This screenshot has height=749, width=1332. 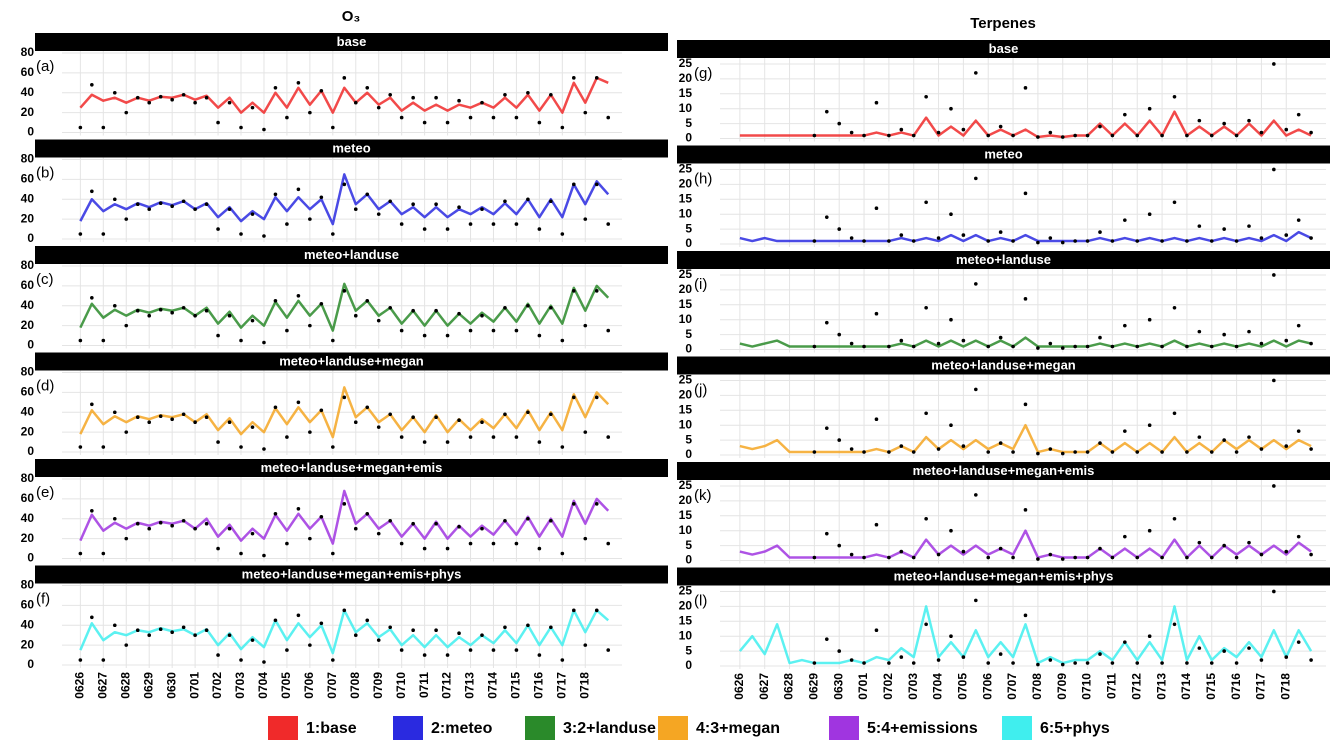 What do you see at coordinates (1136, 686) in the screenshot?
I see `x-tick-label: 0712` at bounding box center [1136, 686].